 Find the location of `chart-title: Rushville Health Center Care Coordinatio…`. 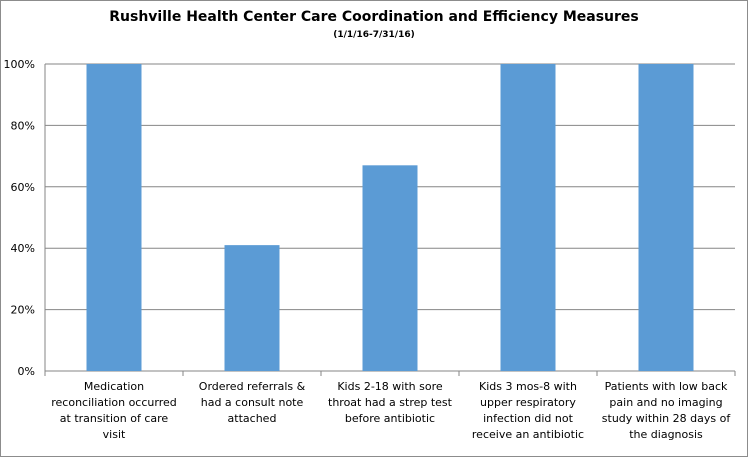

chart-title: Rushville Health Center Care Coordinatio… is located at coordinates (374, 17).